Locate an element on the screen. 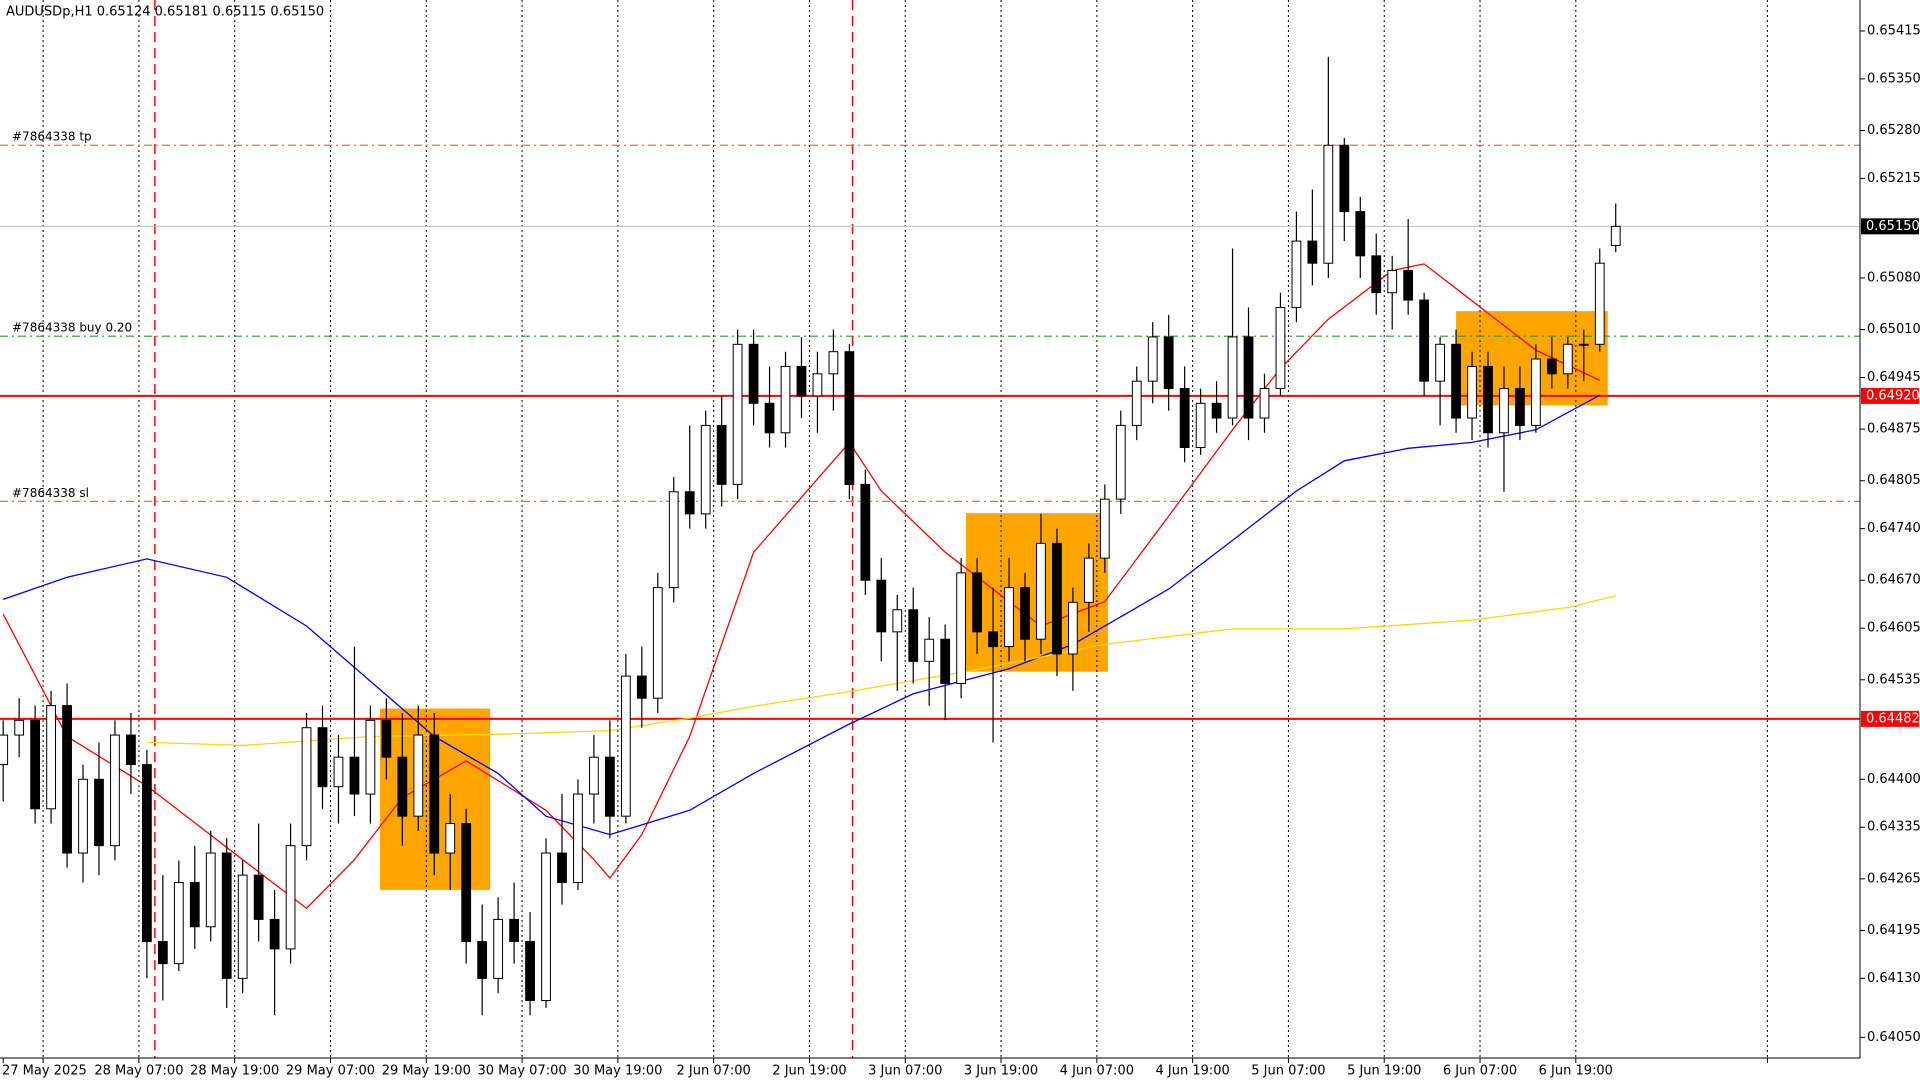 The height and width of the screenshot is (1080, 1920). y-tick-label: 0.64400 is located at coordinates (1893, 779).